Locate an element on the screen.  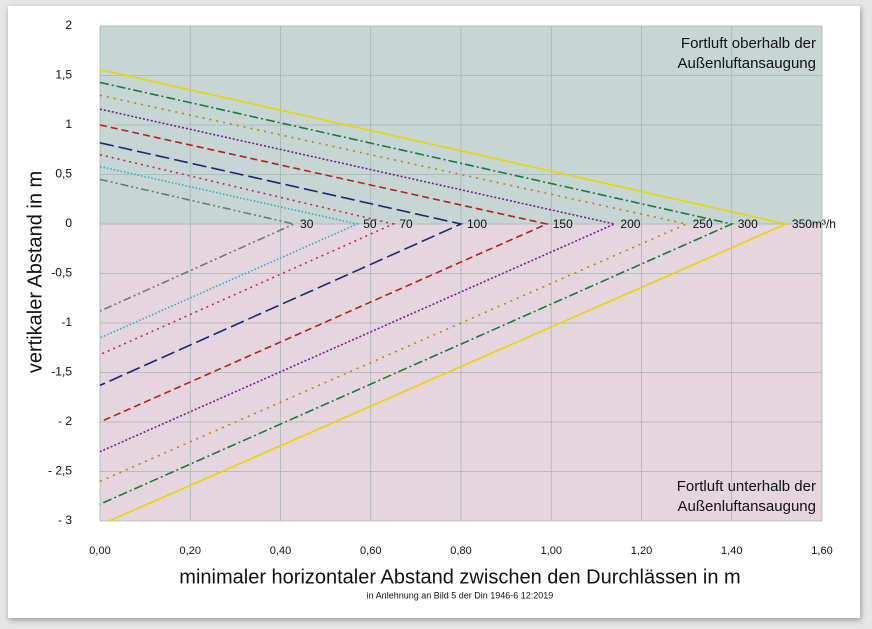
y-tick-label: 0,5 is located at coordinates (63, 174).